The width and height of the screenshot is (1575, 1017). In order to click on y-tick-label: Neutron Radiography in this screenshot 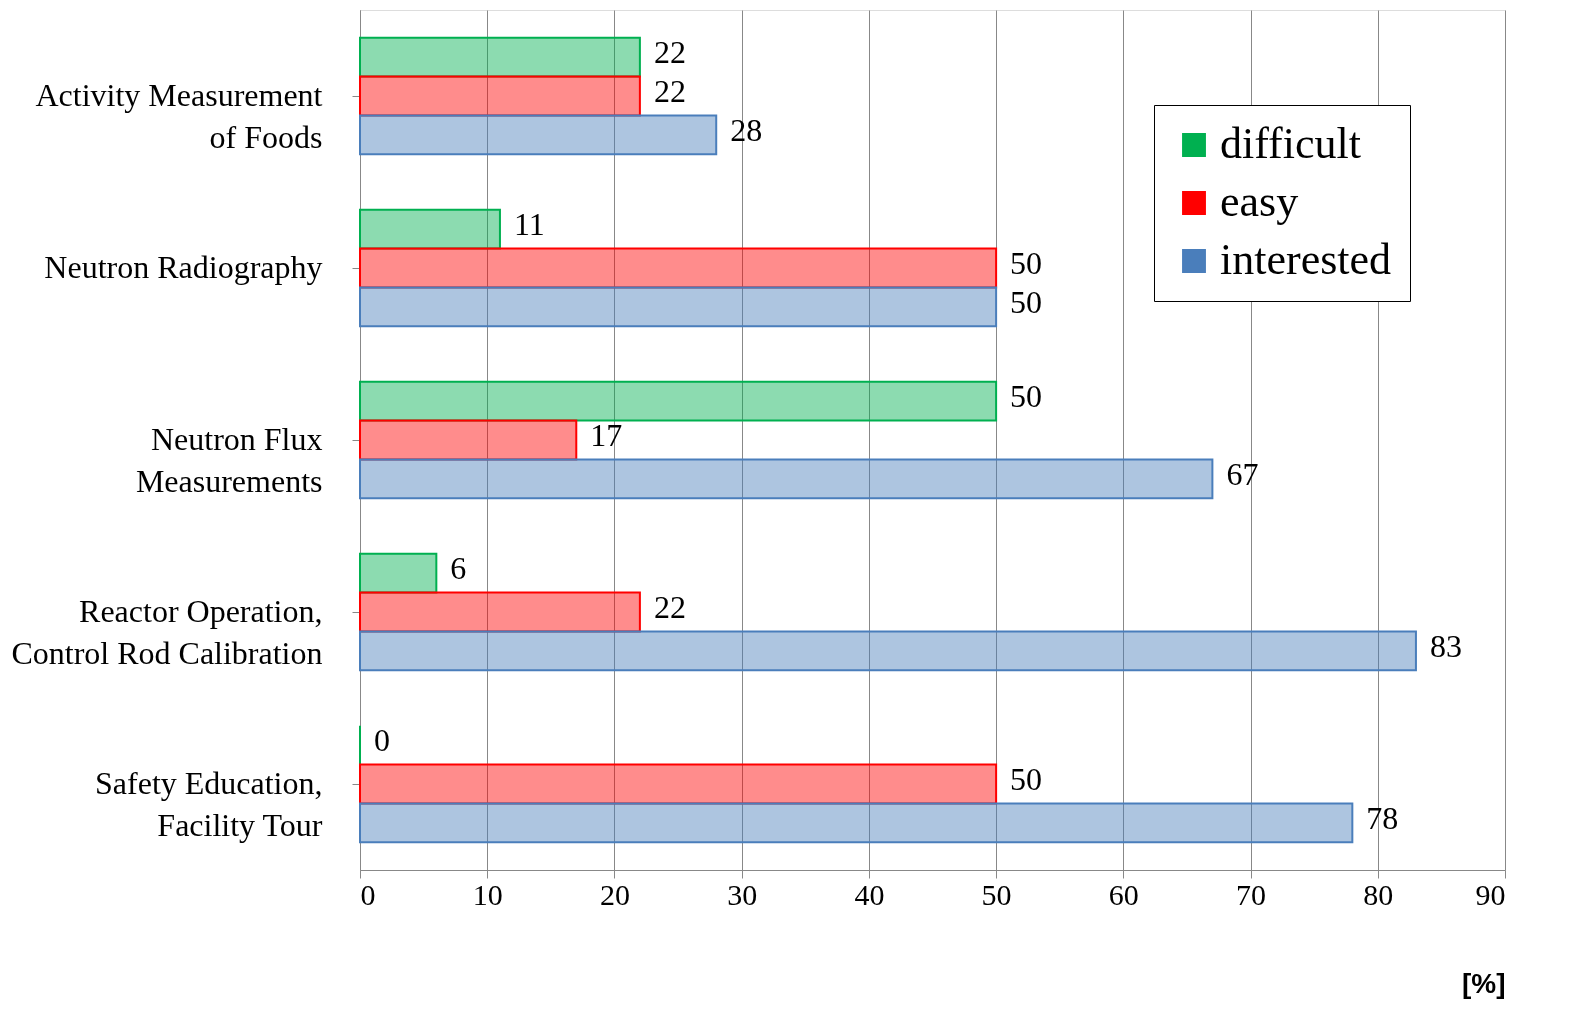, I will do `click(183, 267)`.